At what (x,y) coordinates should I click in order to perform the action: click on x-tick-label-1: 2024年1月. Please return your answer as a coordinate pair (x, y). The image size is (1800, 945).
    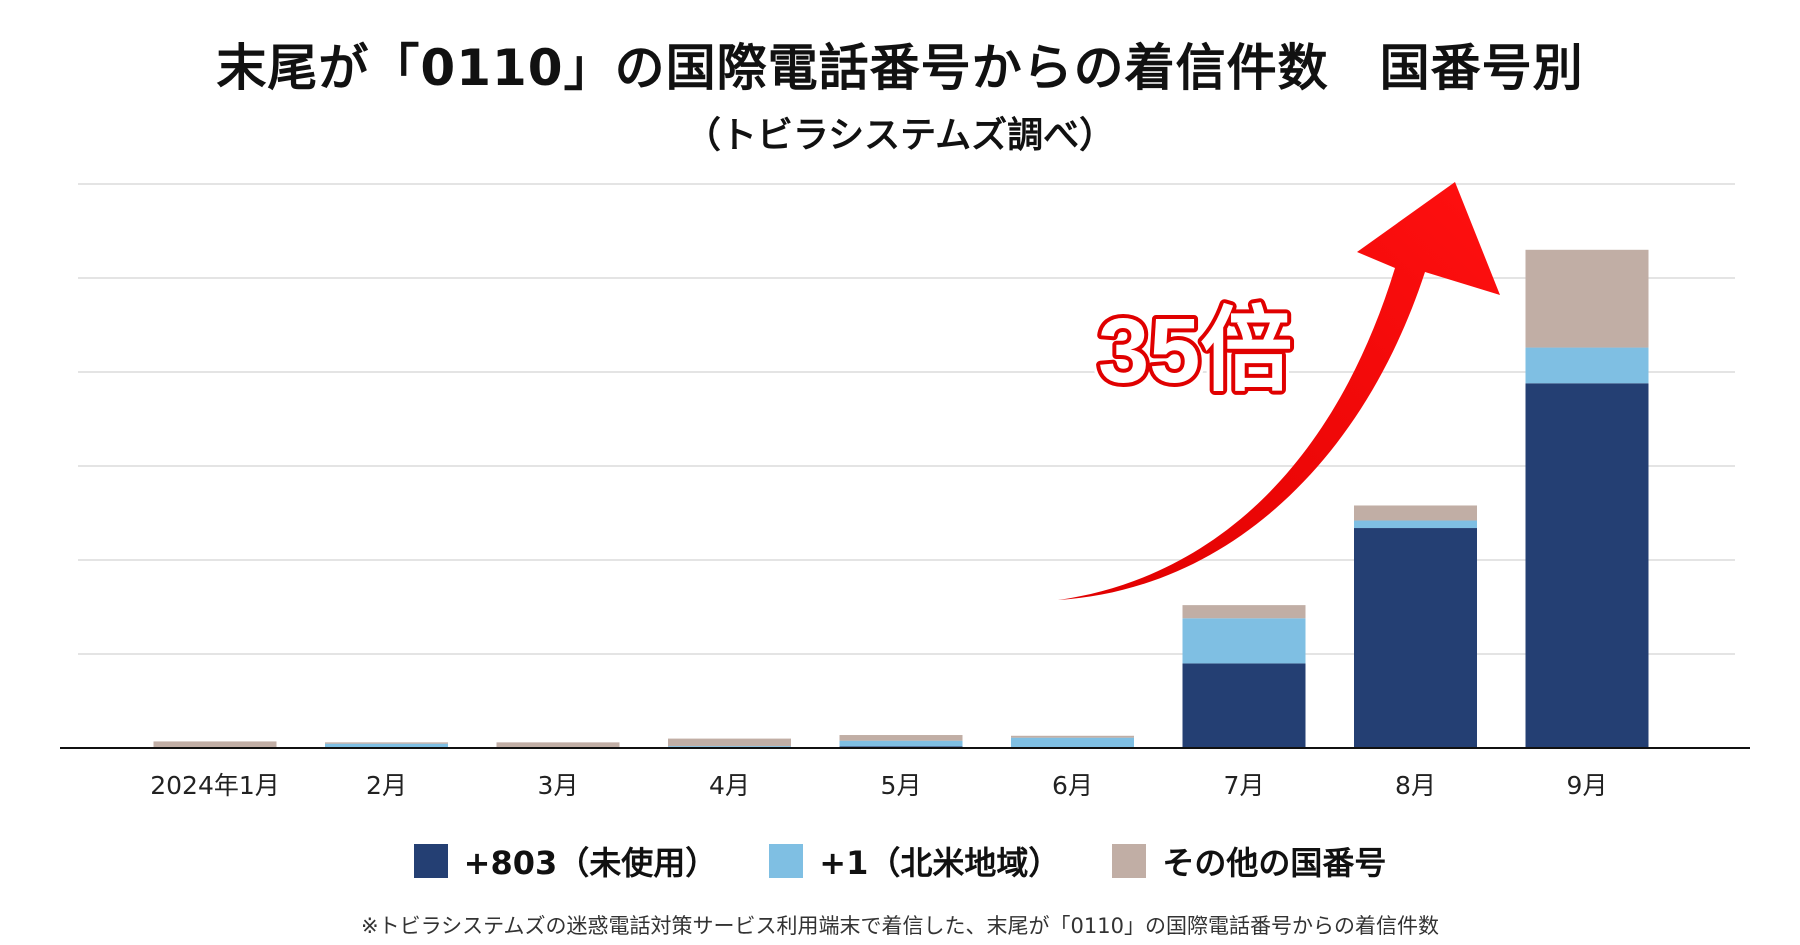
    Looking at the image, I should click on (215, 785).